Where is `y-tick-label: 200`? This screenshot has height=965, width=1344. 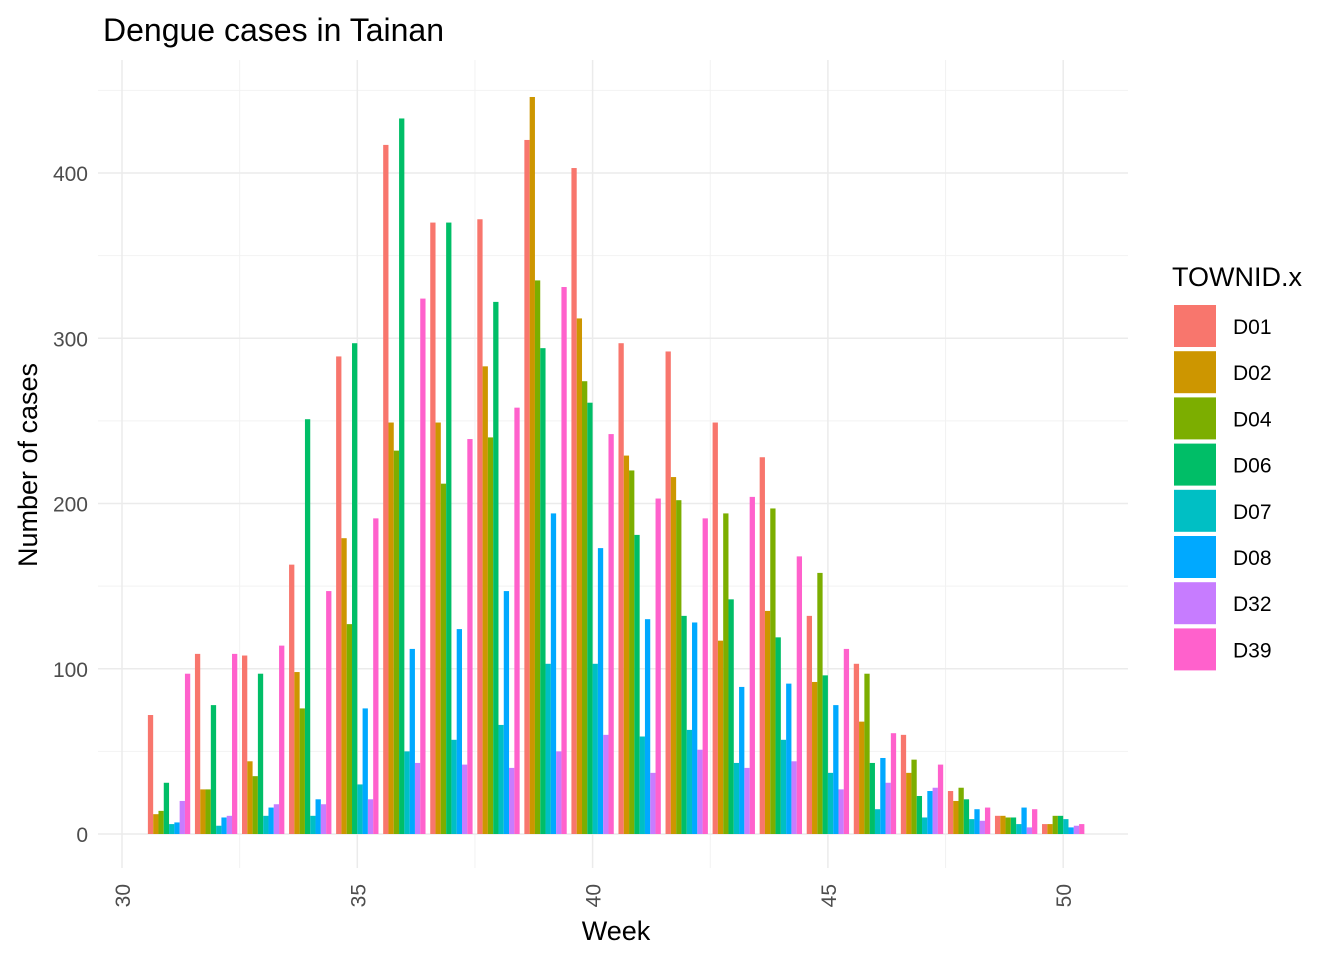 y-tick-label: 200 is located at coordinates (70, 505).